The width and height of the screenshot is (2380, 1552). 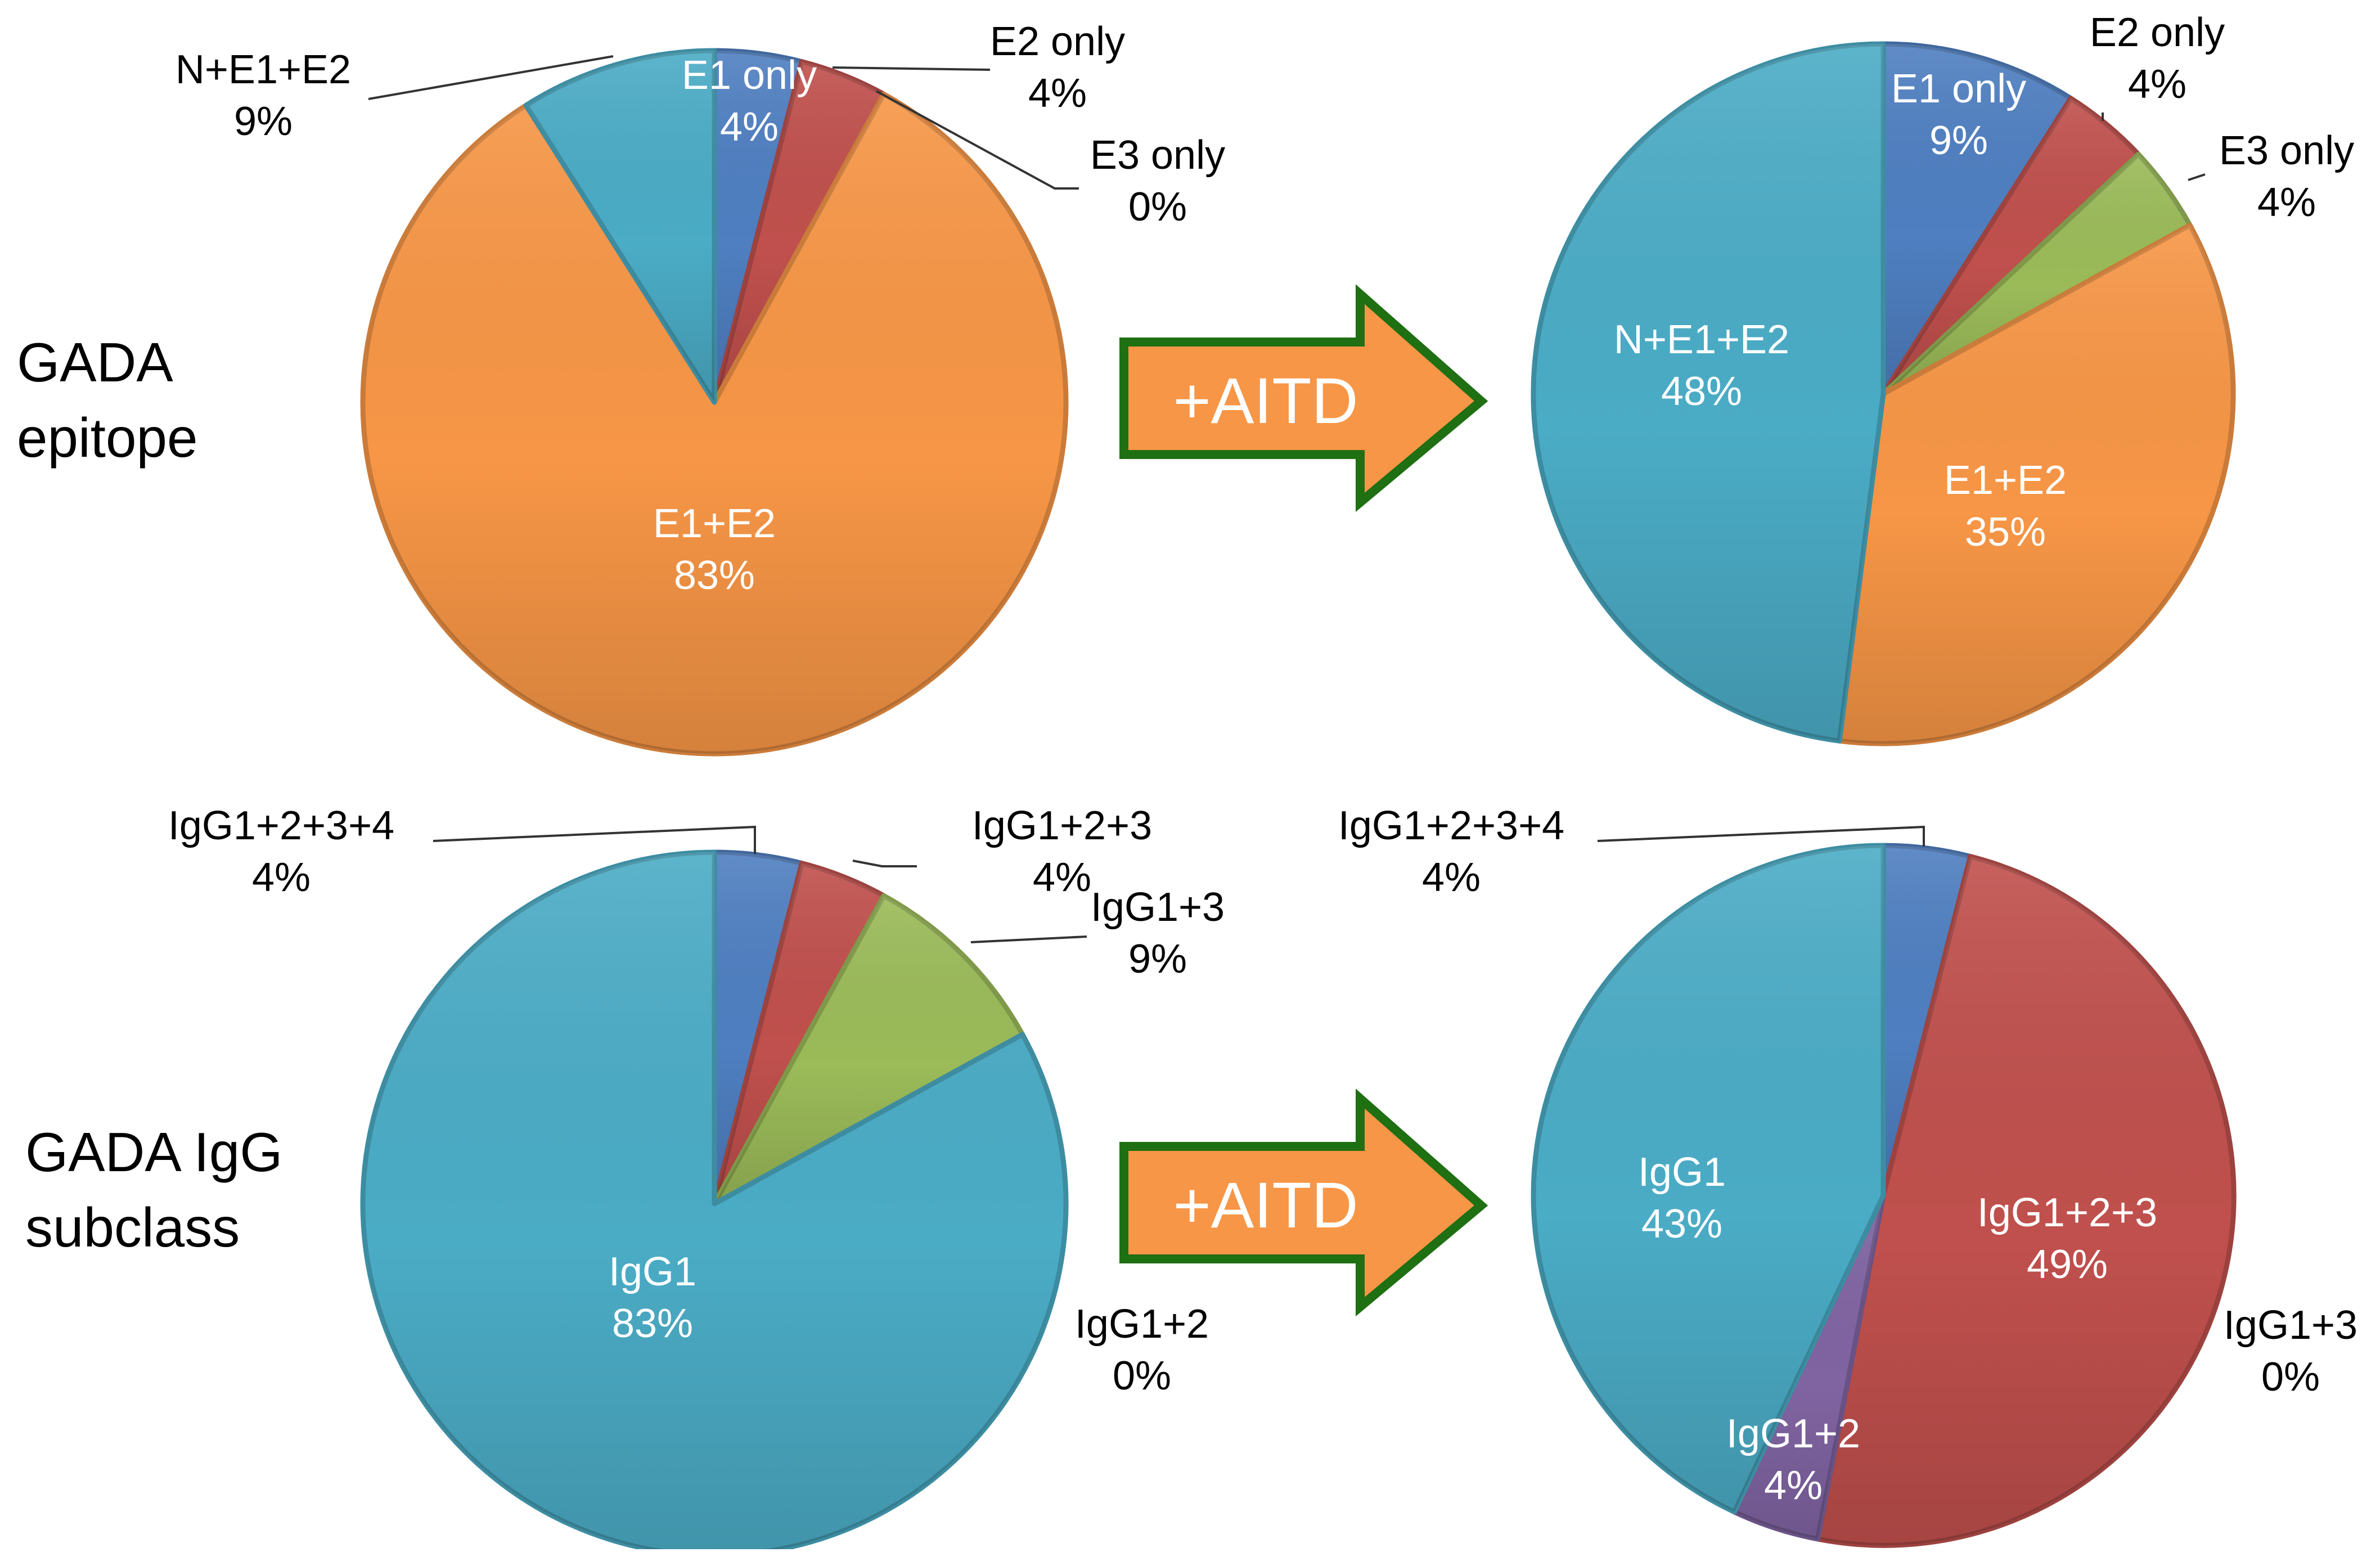 I want to click on leader-line-n-e1-e2, so click(x=491, y=77).